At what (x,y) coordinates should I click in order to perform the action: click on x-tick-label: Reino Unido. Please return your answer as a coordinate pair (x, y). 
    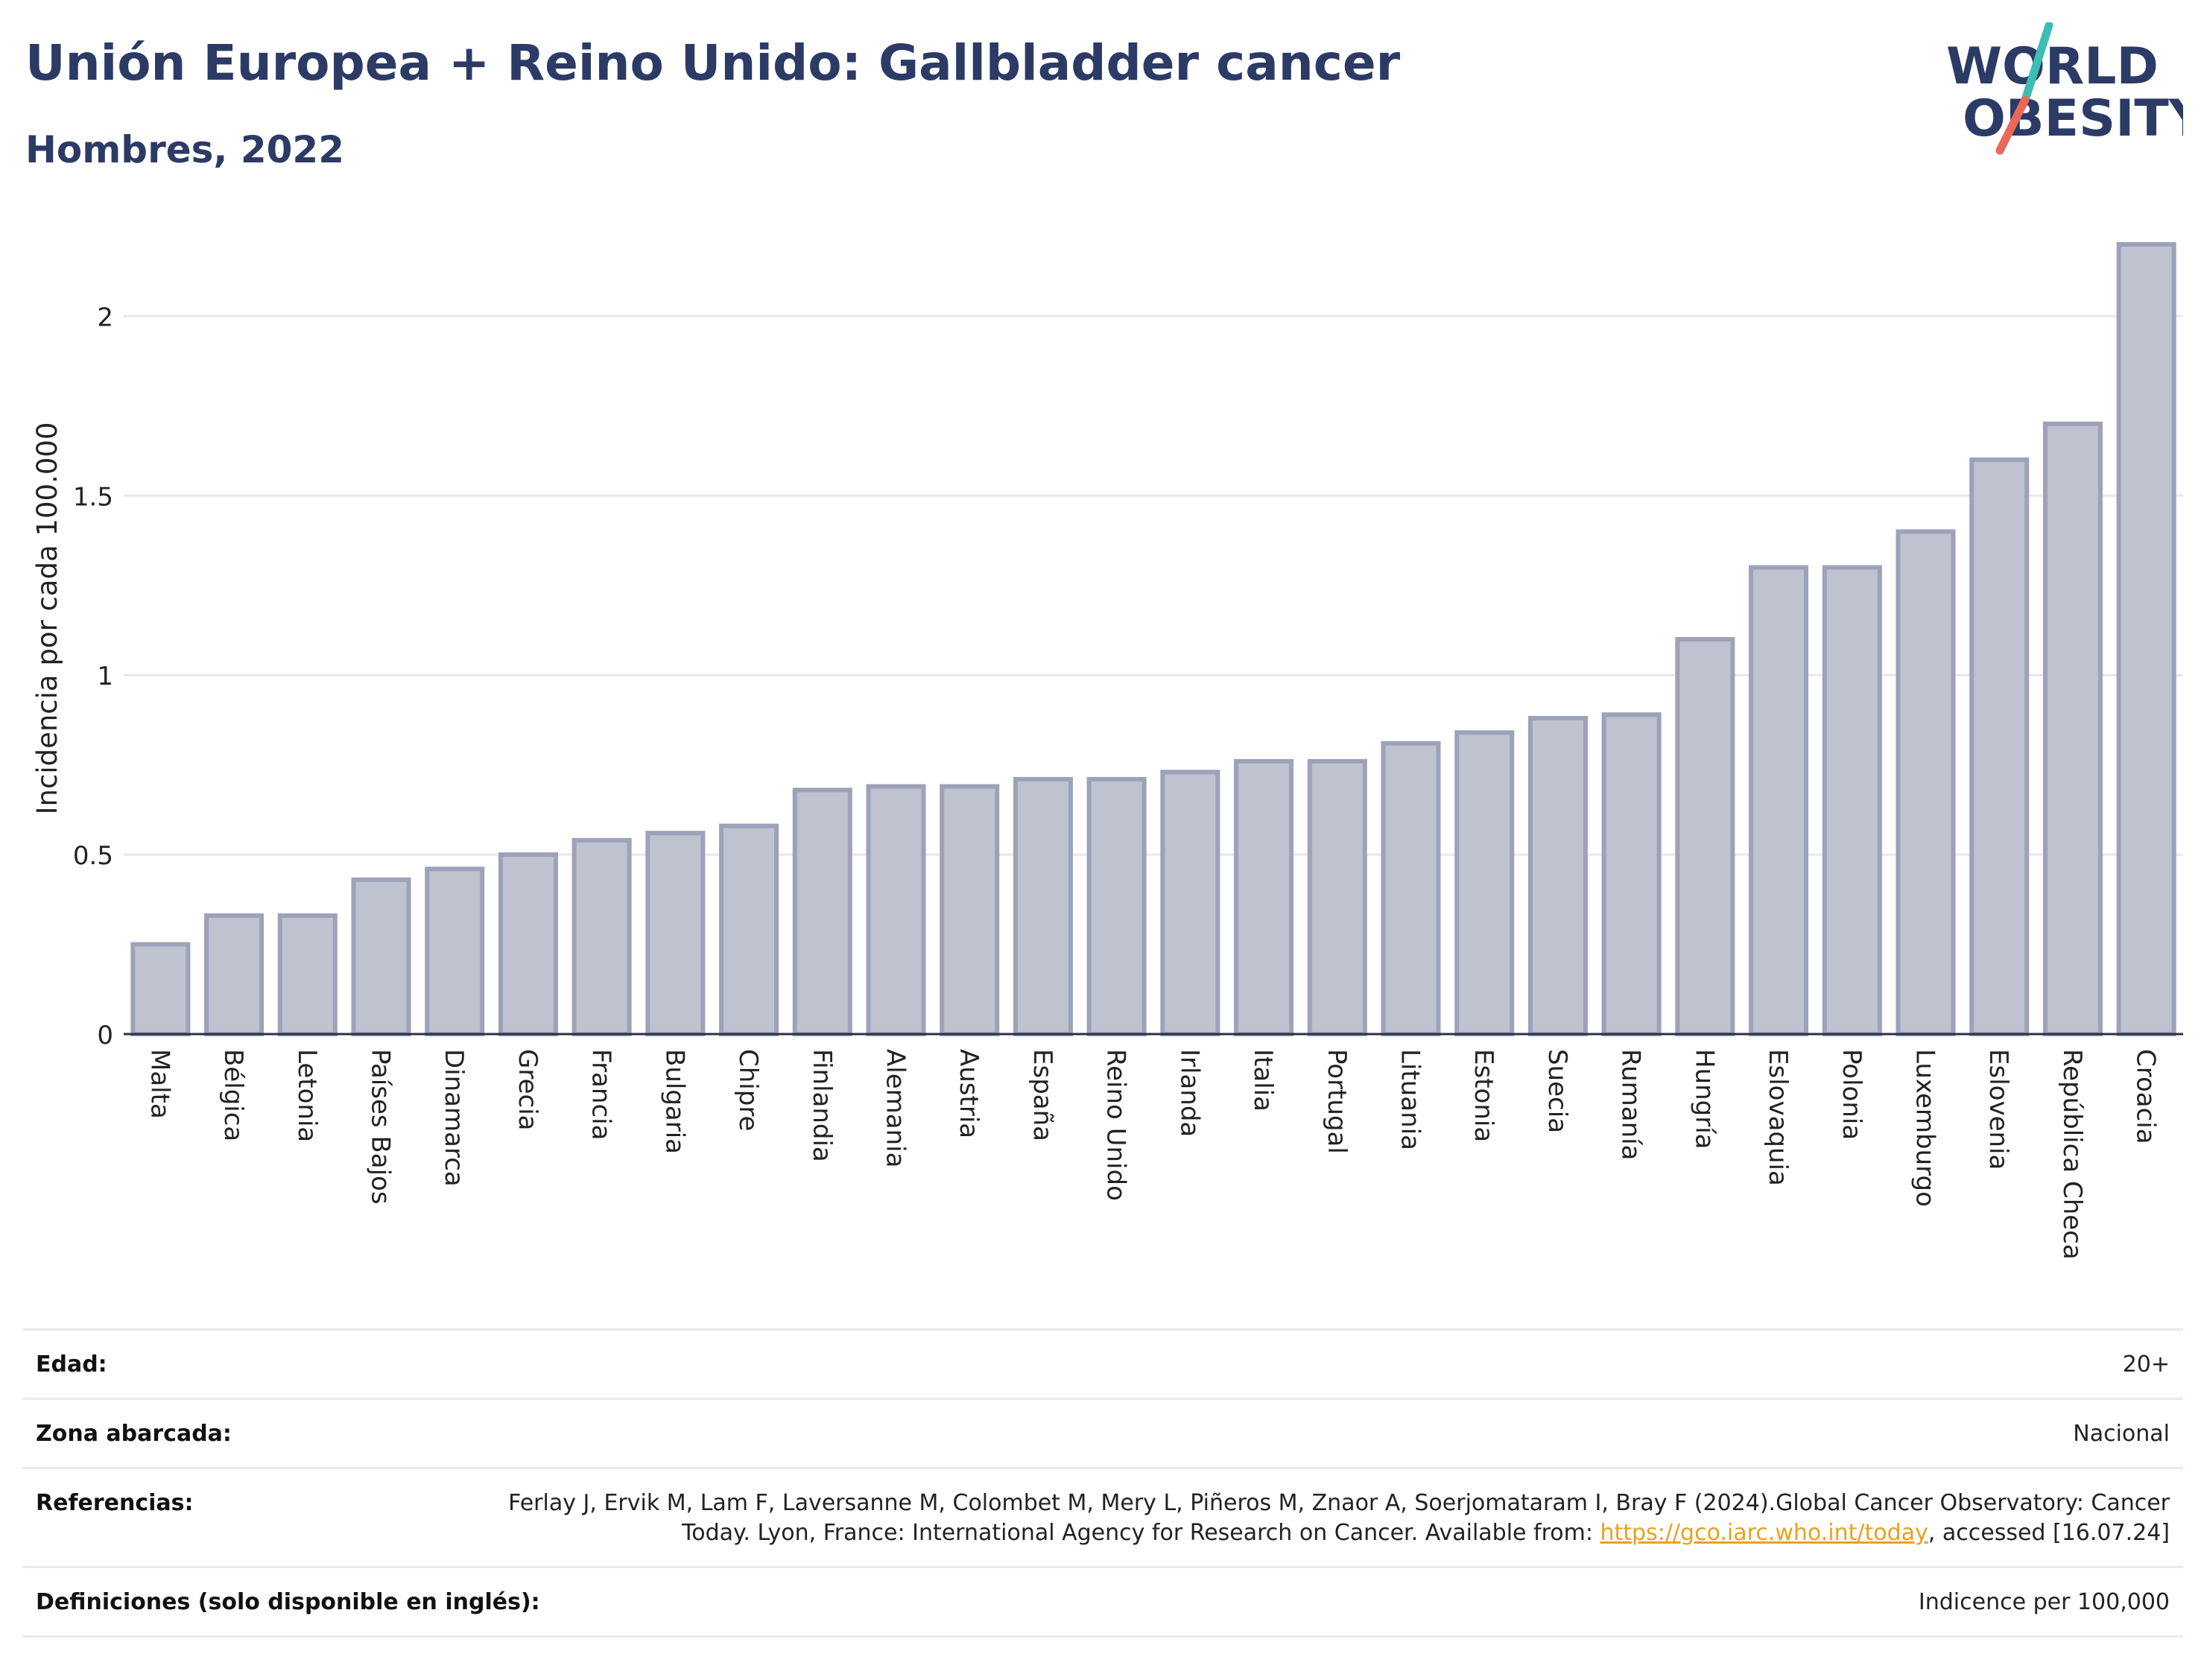
    Looking at the image, I should click on (1116, 1125).